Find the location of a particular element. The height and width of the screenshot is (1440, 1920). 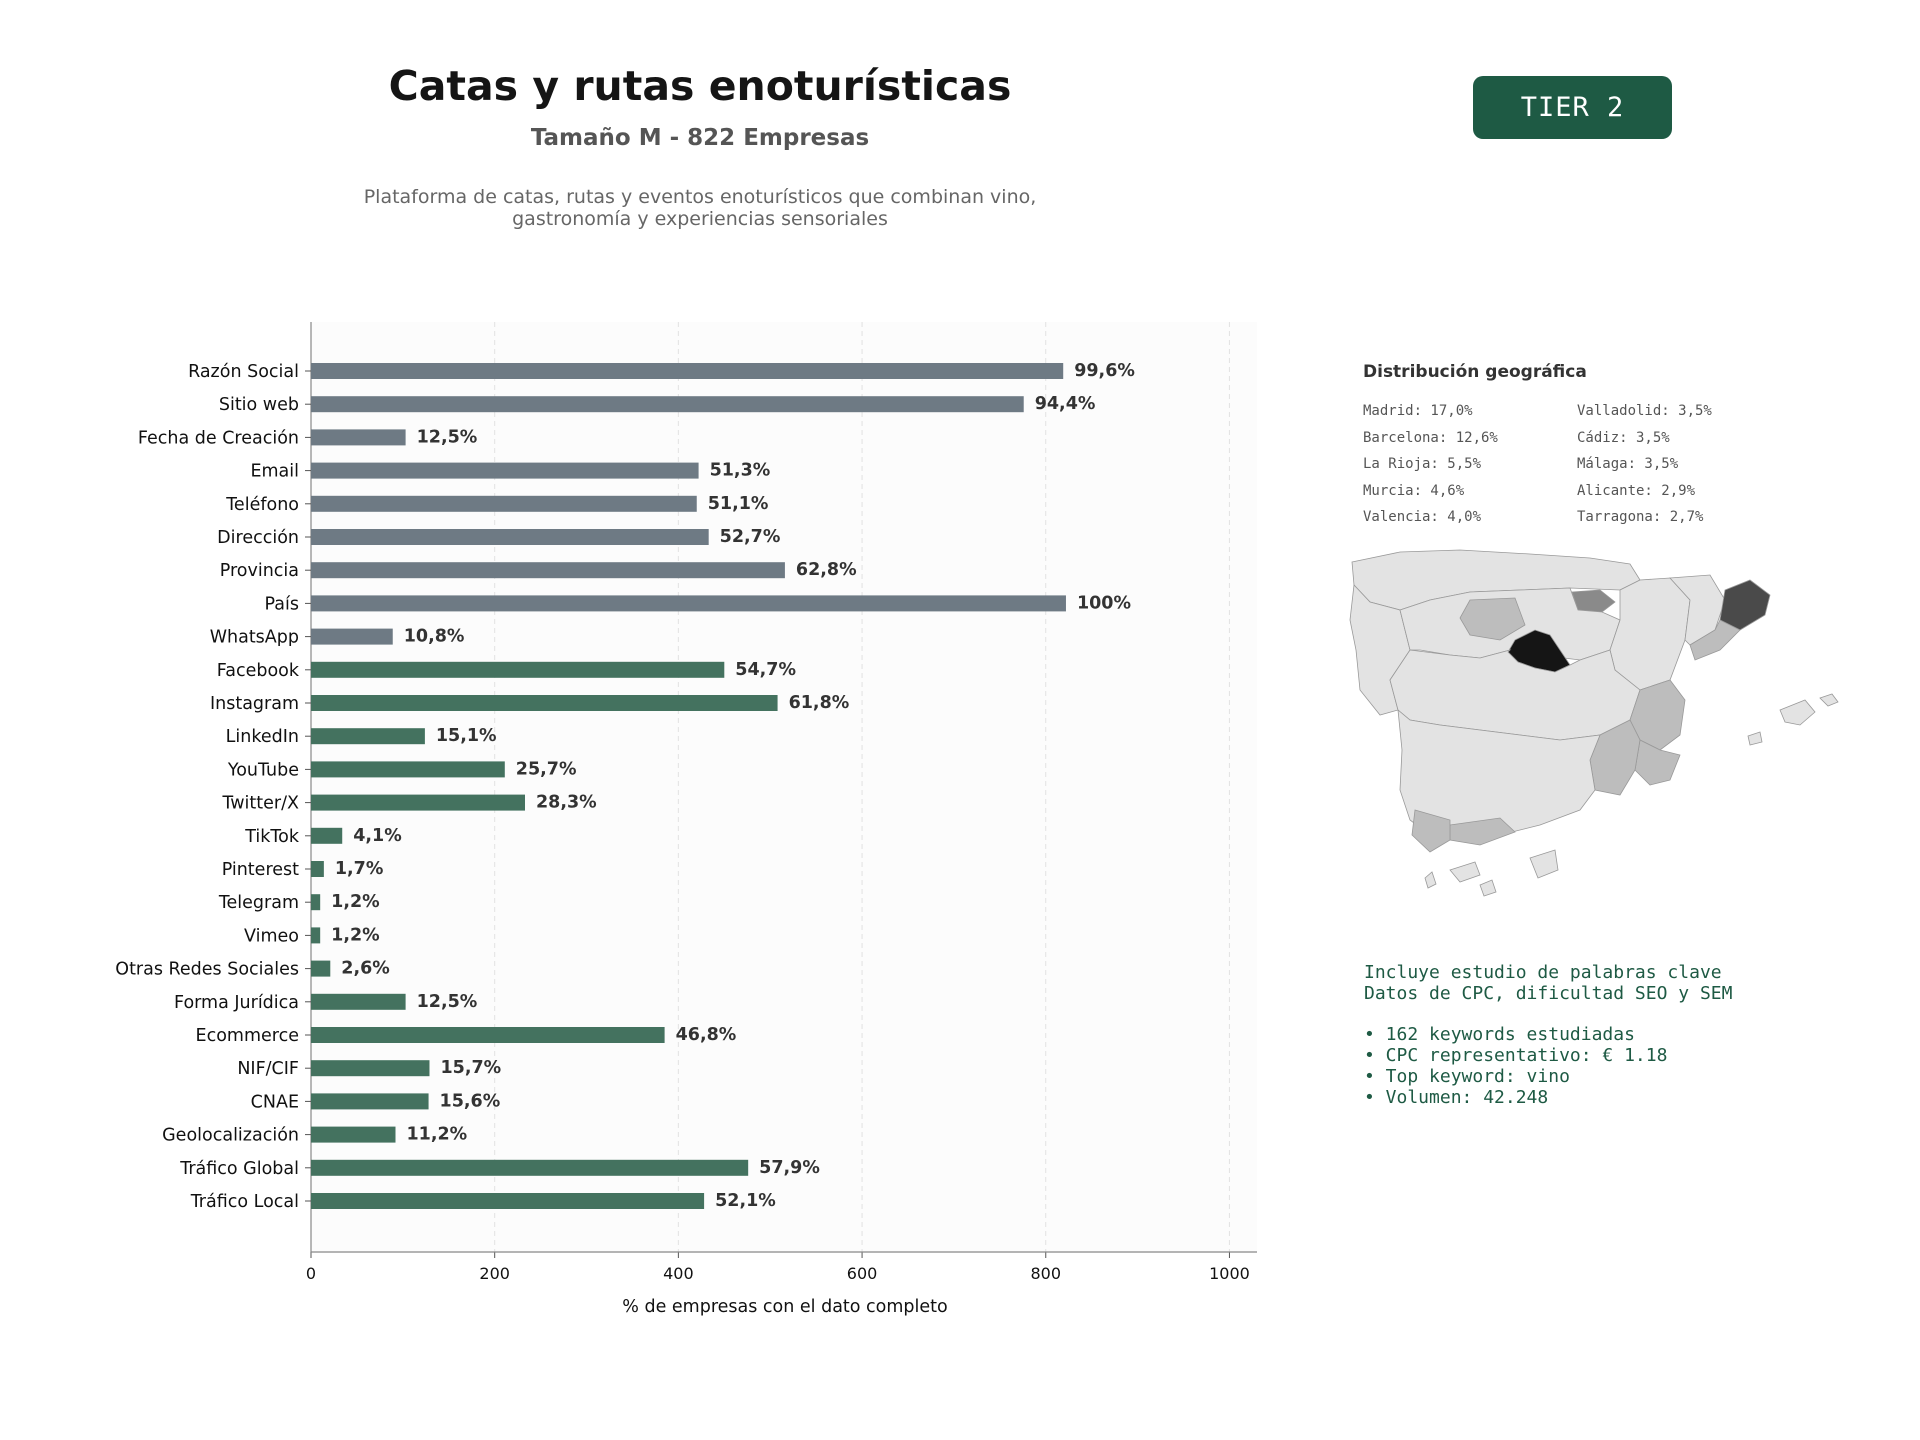

category-label: Pinterest is located at coordinates (260, 870).